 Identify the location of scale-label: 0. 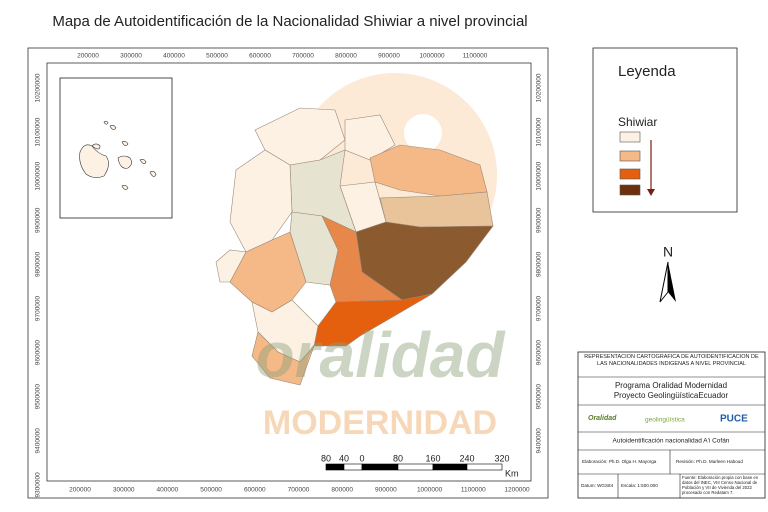
(361, 458).